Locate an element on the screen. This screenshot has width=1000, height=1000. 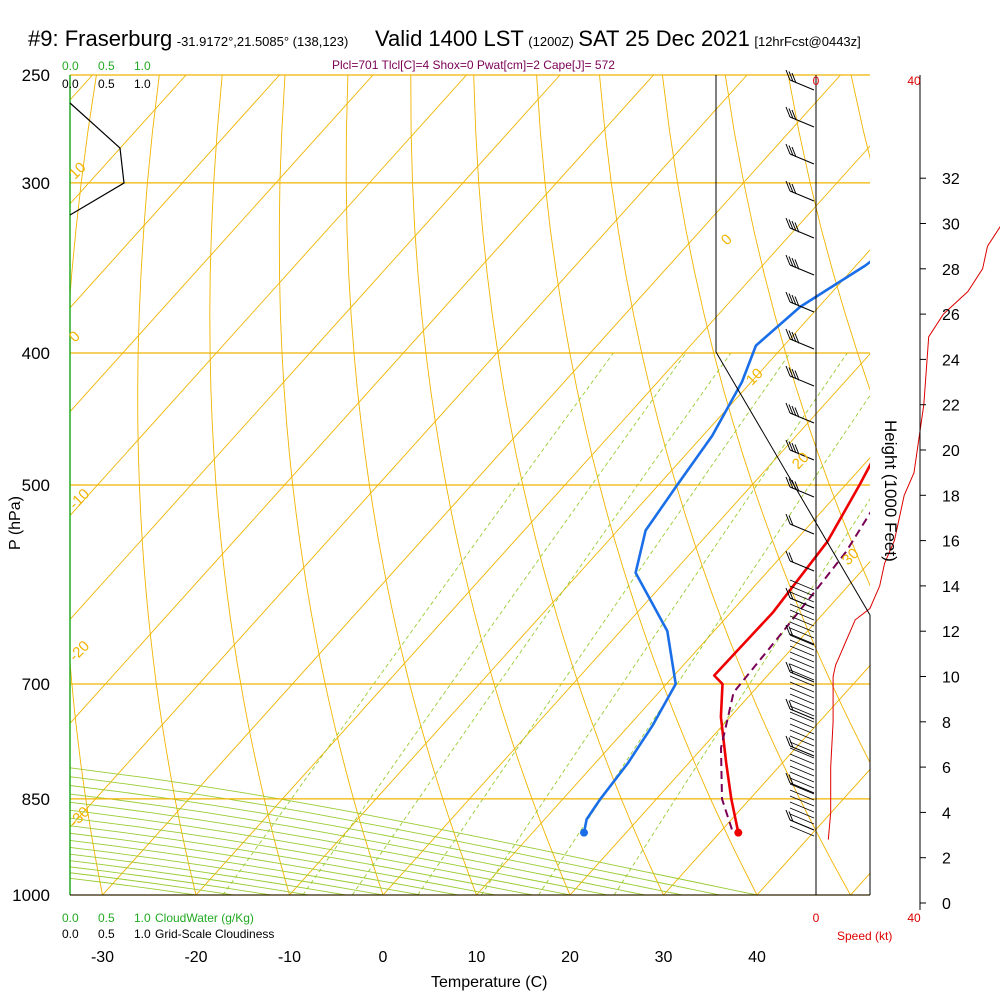
cloudiness-label: Grid-Scale Cloudiness is located at coordinates (214, 934).